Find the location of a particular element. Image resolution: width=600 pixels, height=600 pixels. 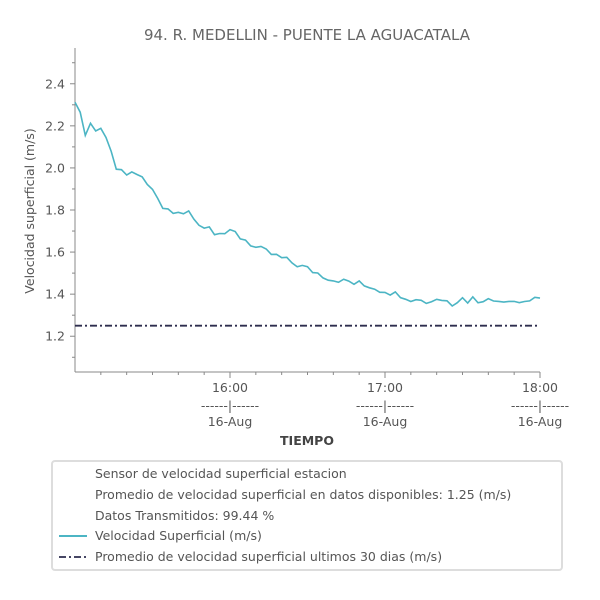

y-tick-label: 1.4 is located at coordinates (55, 294).